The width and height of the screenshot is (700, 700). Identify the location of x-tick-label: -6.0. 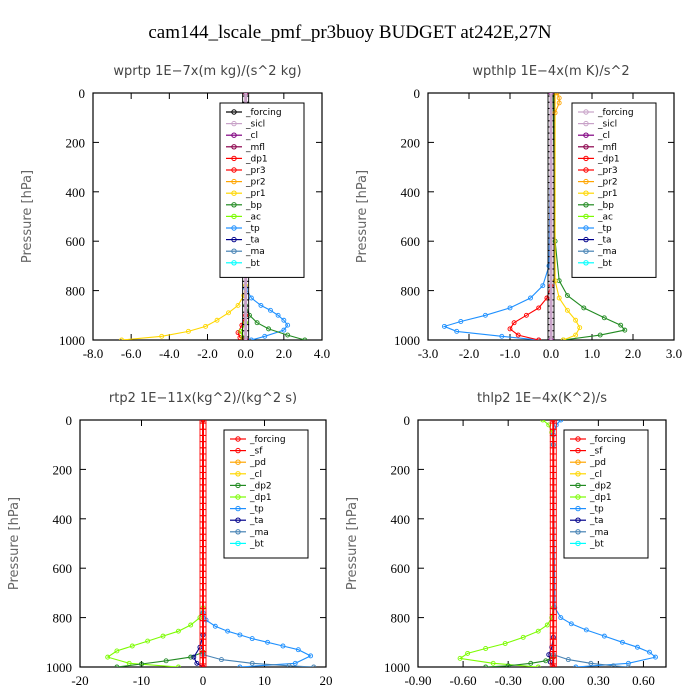
(131, 353).